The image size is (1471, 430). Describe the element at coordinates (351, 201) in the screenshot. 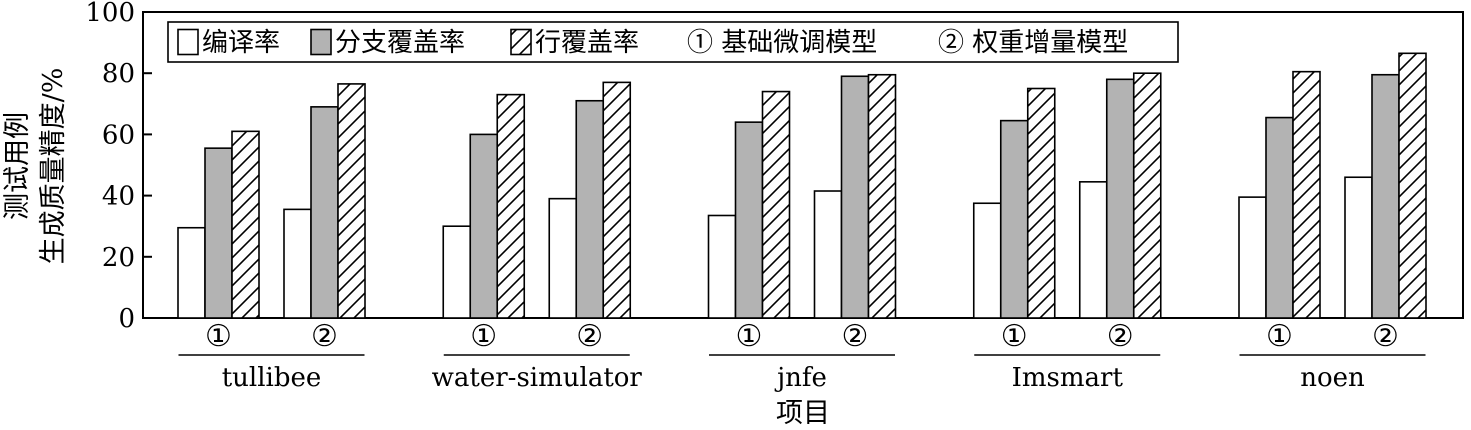

I see `bar-tullibee-2-行覆盖率` at that location.